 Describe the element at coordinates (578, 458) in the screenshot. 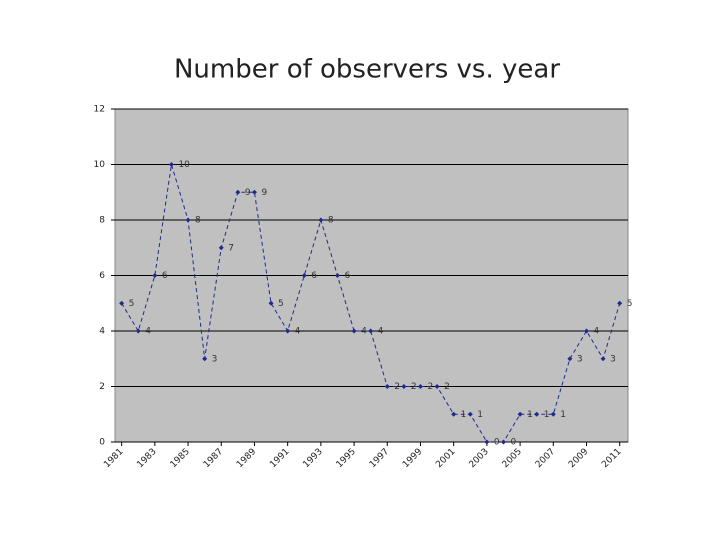

I see `x-tick-label: 2009` at that location.